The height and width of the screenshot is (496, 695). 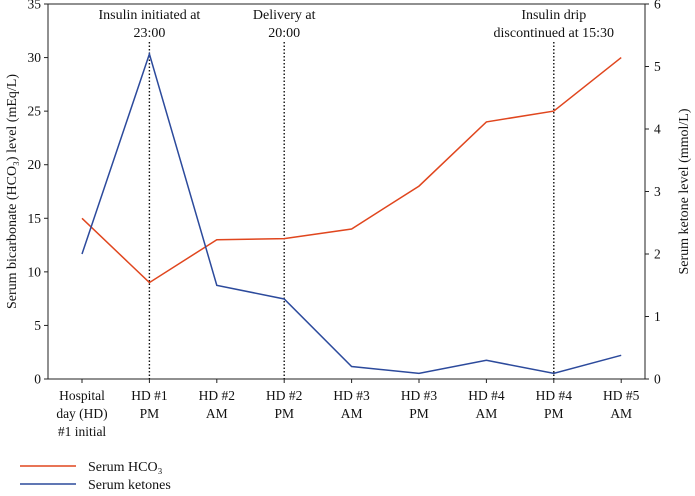 I want to click on left-axis-title: Serum bicarbonate (HCO₃) level (mEq/L), so click(x=12, y=191).